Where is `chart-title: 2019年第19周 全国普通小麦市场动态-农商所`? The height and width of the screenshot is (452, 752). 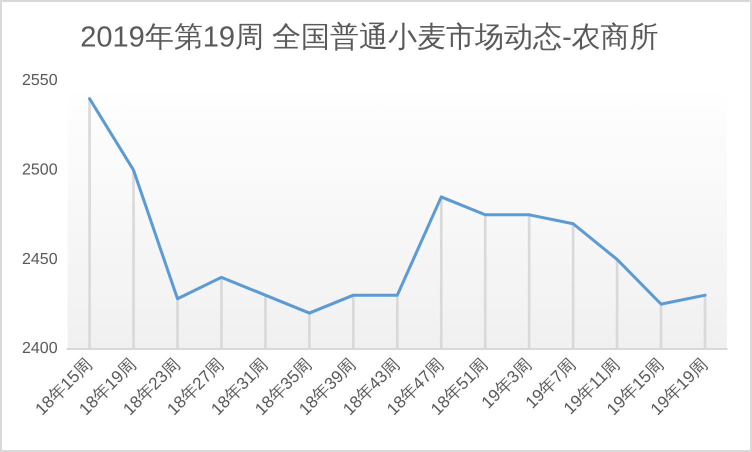
chart-title: 2019年第19周 全国普通小麦市场动态-农商所 is located at coordinates (369, 37).